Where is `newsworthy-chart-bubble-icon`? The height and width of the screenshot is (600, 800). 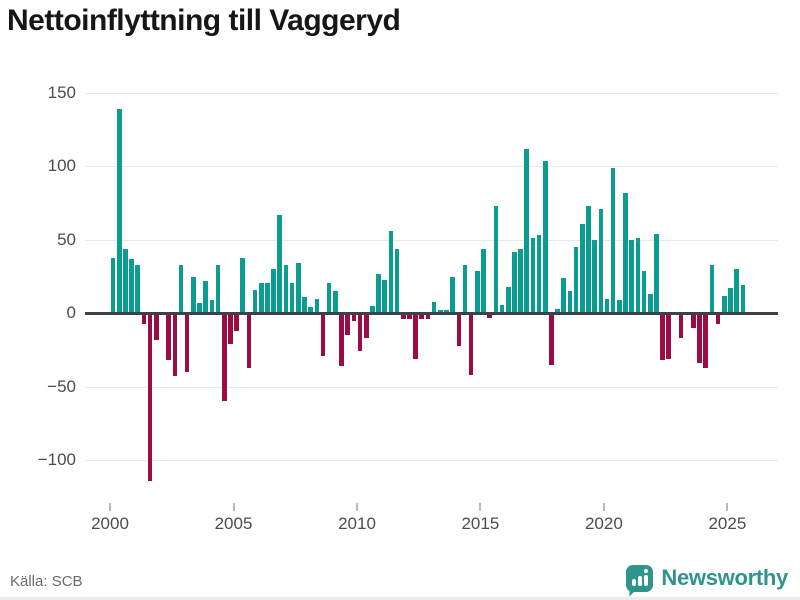 newsworthy-chart-bubble-icon is located at coordinates (640, 578).